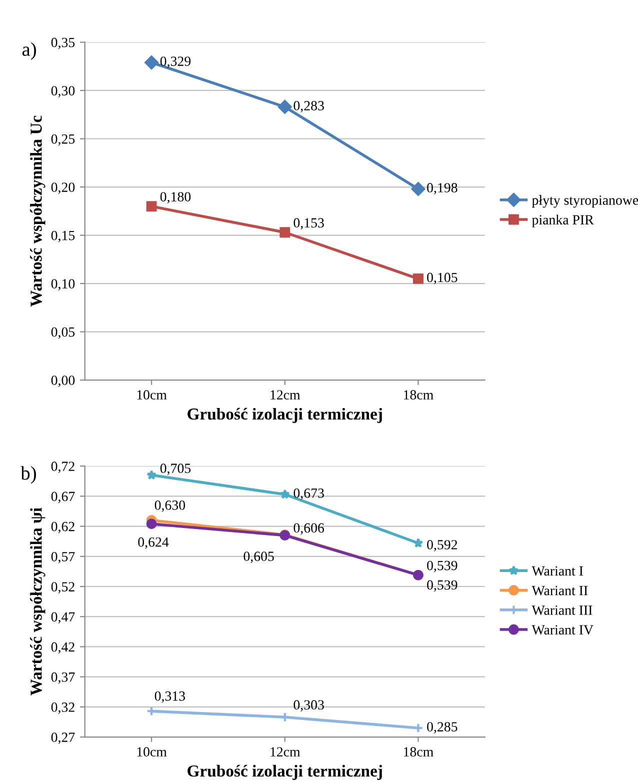 This screenshot has height=782, width=638. What do you see at coordinates (62, 588) in the screenshot?
I see `y-tick-label: 0,52` at bounding box center [62, 588].